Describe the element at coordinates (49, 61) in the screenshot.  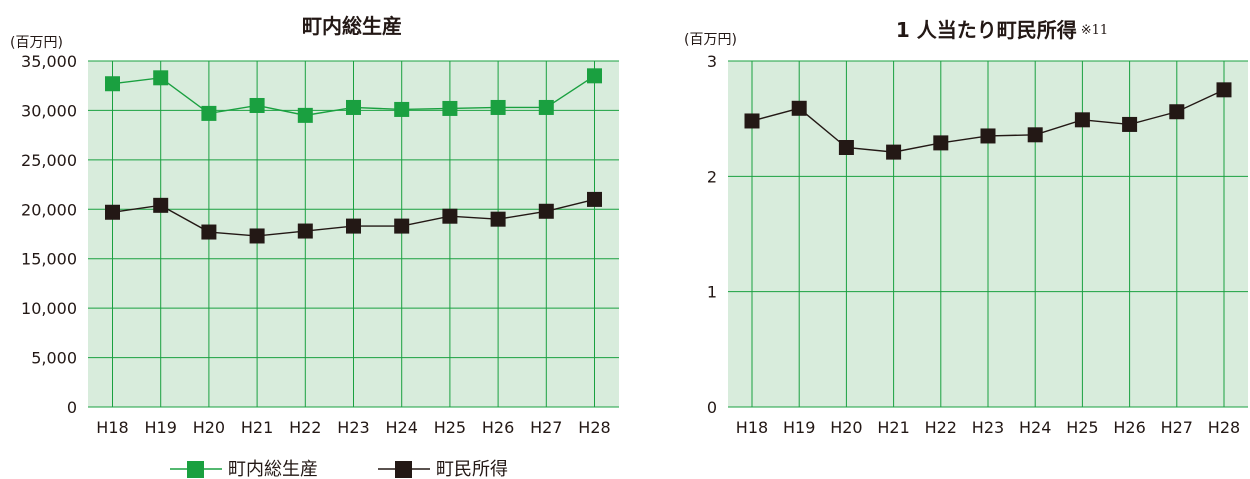
I see `y-tick-label: 35,000` at that location.